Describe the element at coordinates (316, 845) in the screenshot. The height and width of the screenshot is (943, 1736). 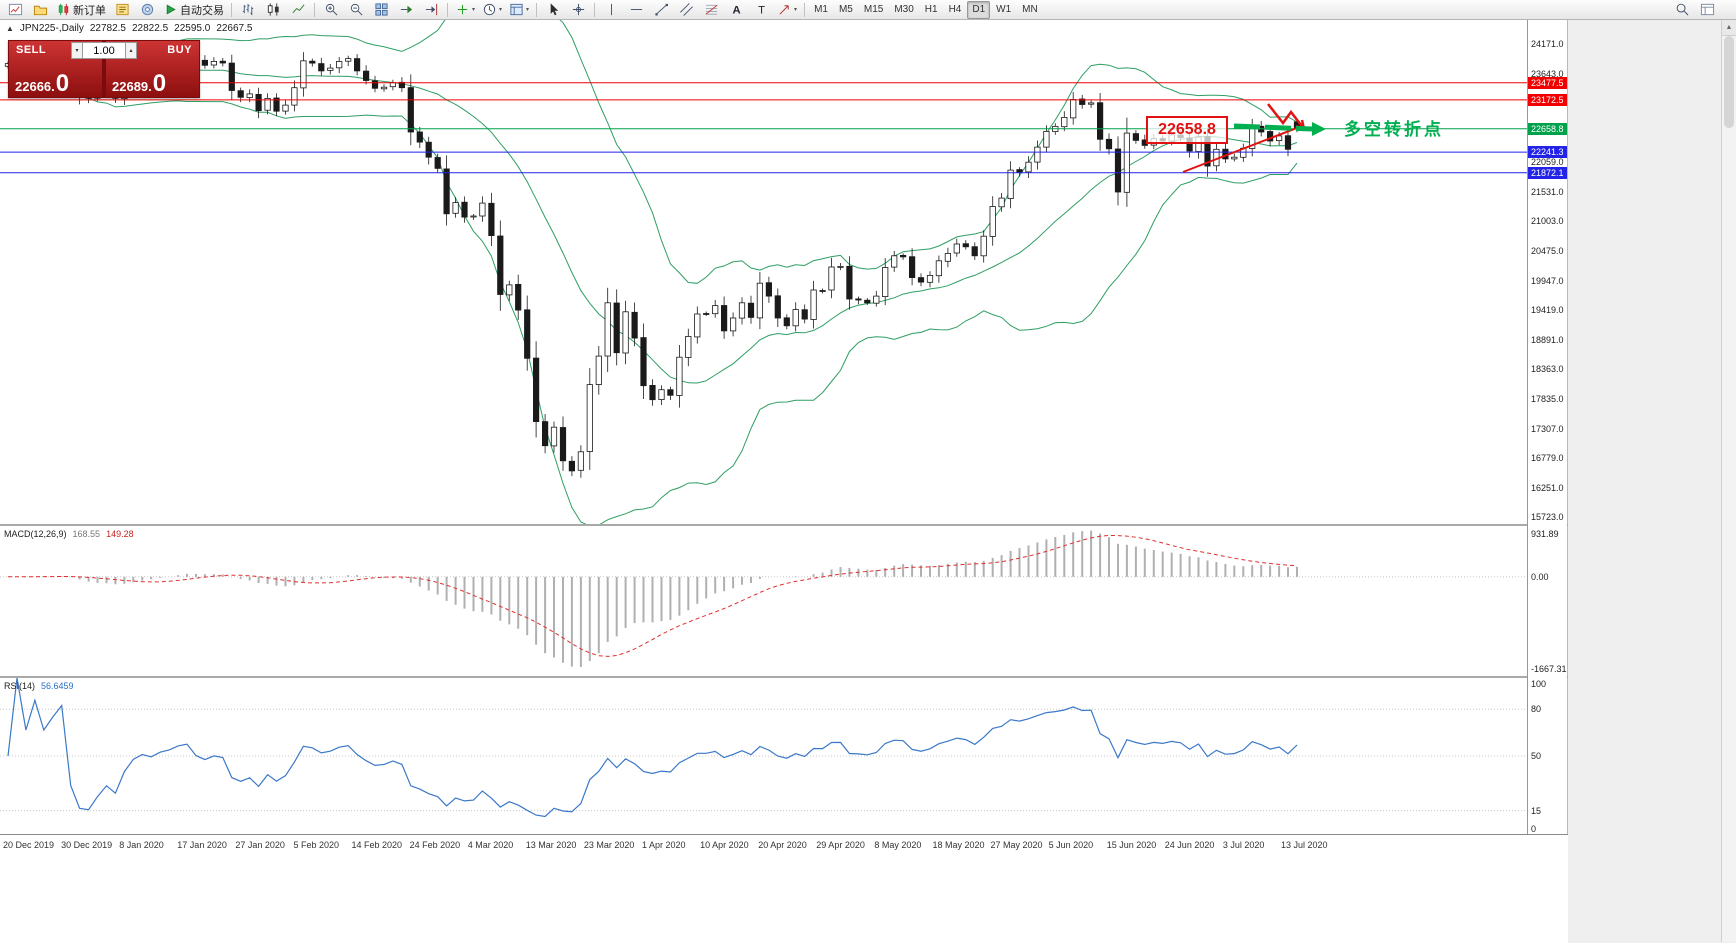
I see `date-tick-label: 5 Feb 2020` at that location.